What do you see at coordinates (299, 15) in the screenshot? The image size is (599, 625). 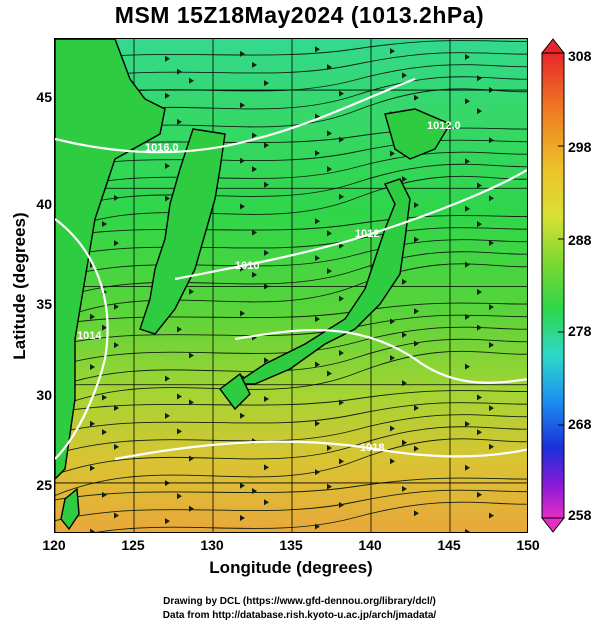 I see `chart-title: MSM 15Z18May2024 (1013.2hPa)` at bounding box center [299, 15].